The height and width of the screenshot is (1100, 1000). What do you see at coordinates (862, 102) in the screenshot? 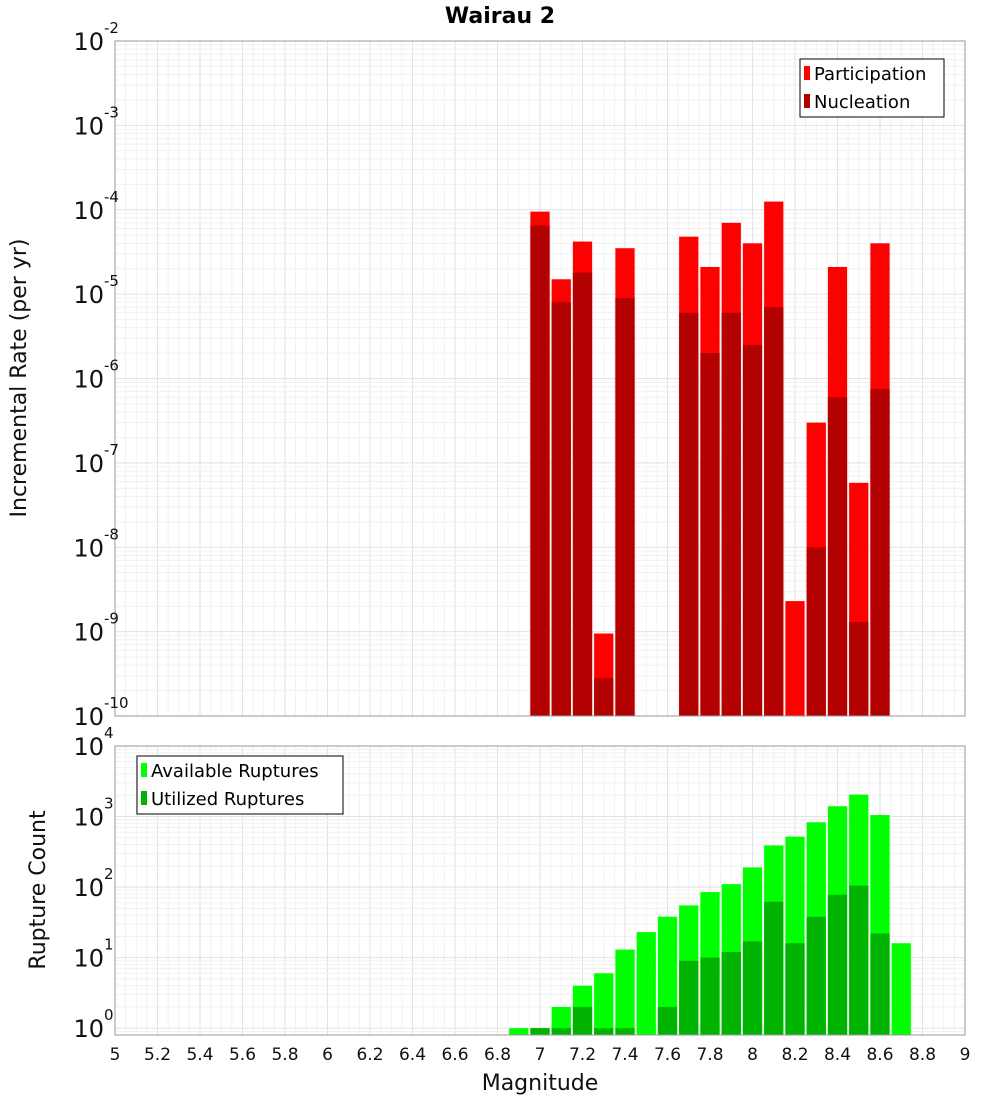
I see `legend-label: Nucleation` at bounding box center [862, 102].